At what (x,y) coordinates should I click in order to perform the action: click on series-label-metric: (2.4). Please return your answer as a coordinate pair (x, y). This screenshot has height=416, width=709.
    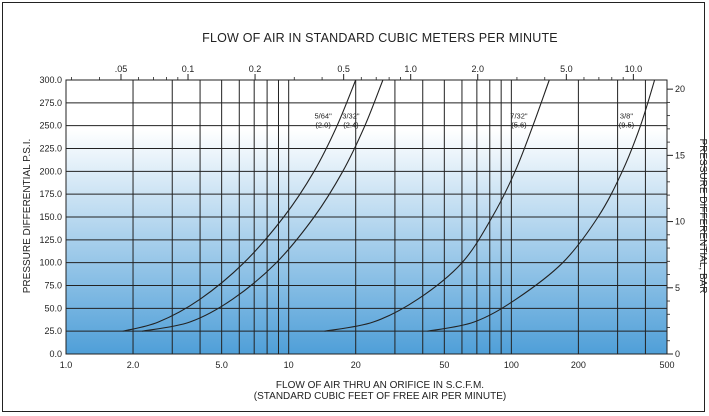
    Looking at the image, I should click on (351, 125).